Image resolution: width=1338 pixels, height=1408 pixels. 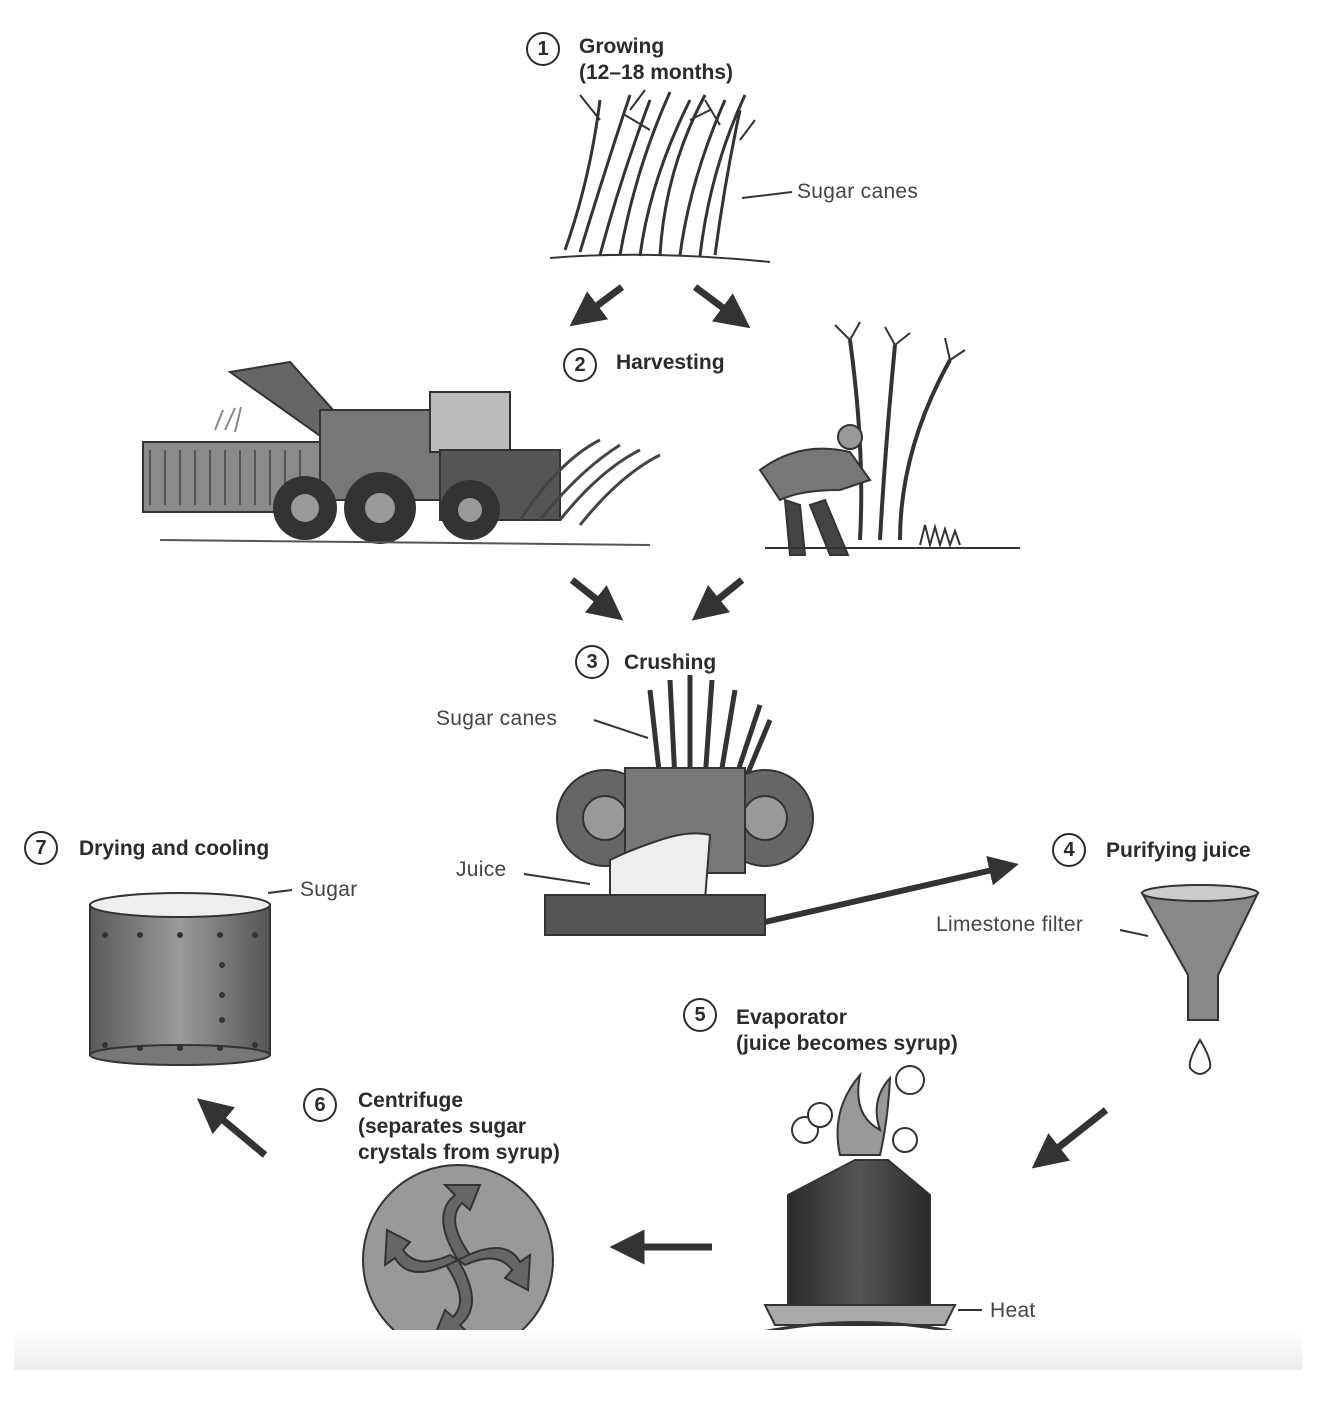 I want to click on step-subtitle-centrifuge-line2: crystals from syrup), so click(x=459, y=1152).